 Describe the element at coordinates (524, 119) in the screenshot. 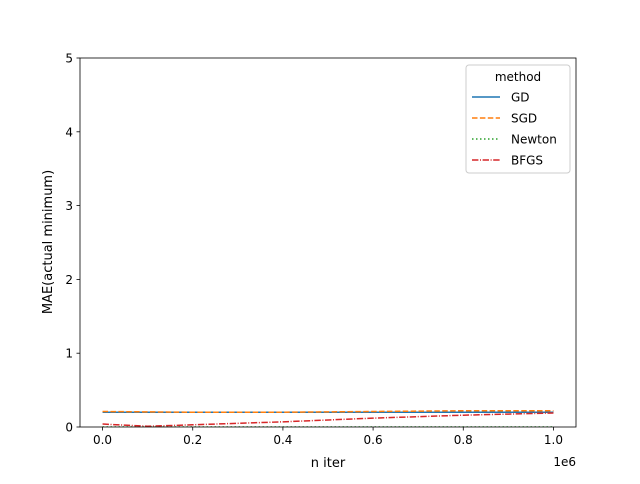

I see `legend-label-sgd: SGD` at that location.